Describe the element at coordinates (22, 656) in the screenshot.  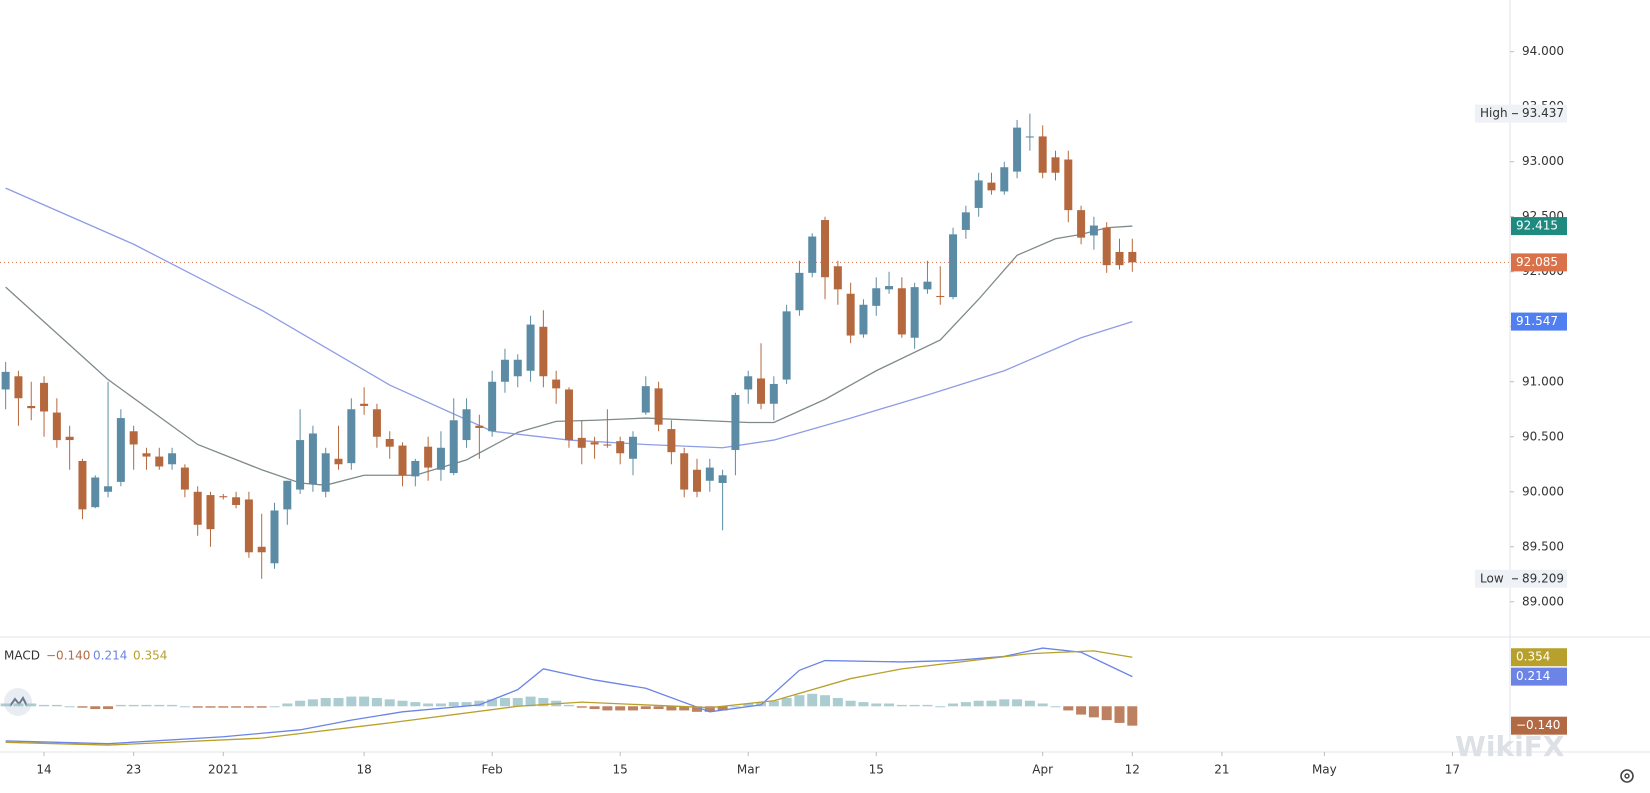
I see `macd-title: MACD` at that location.